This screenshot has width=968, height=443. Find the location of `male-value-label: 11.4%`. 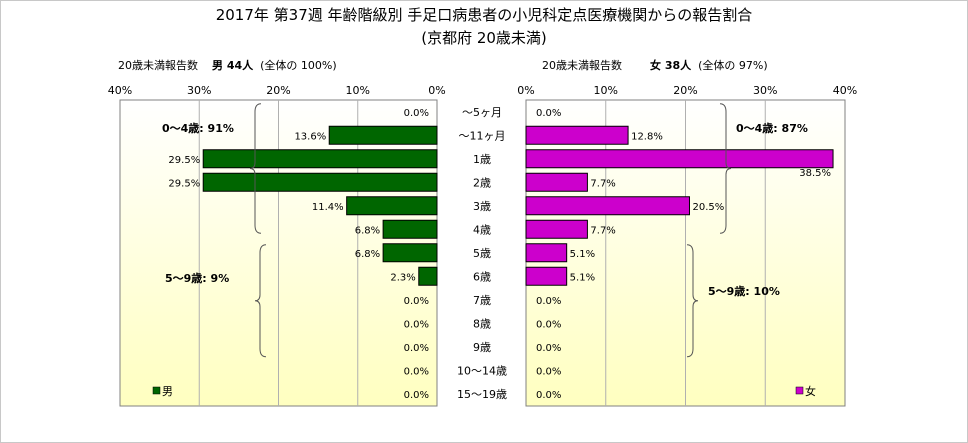

male-value-label: 11.4% is located at coordinates (328, 207).